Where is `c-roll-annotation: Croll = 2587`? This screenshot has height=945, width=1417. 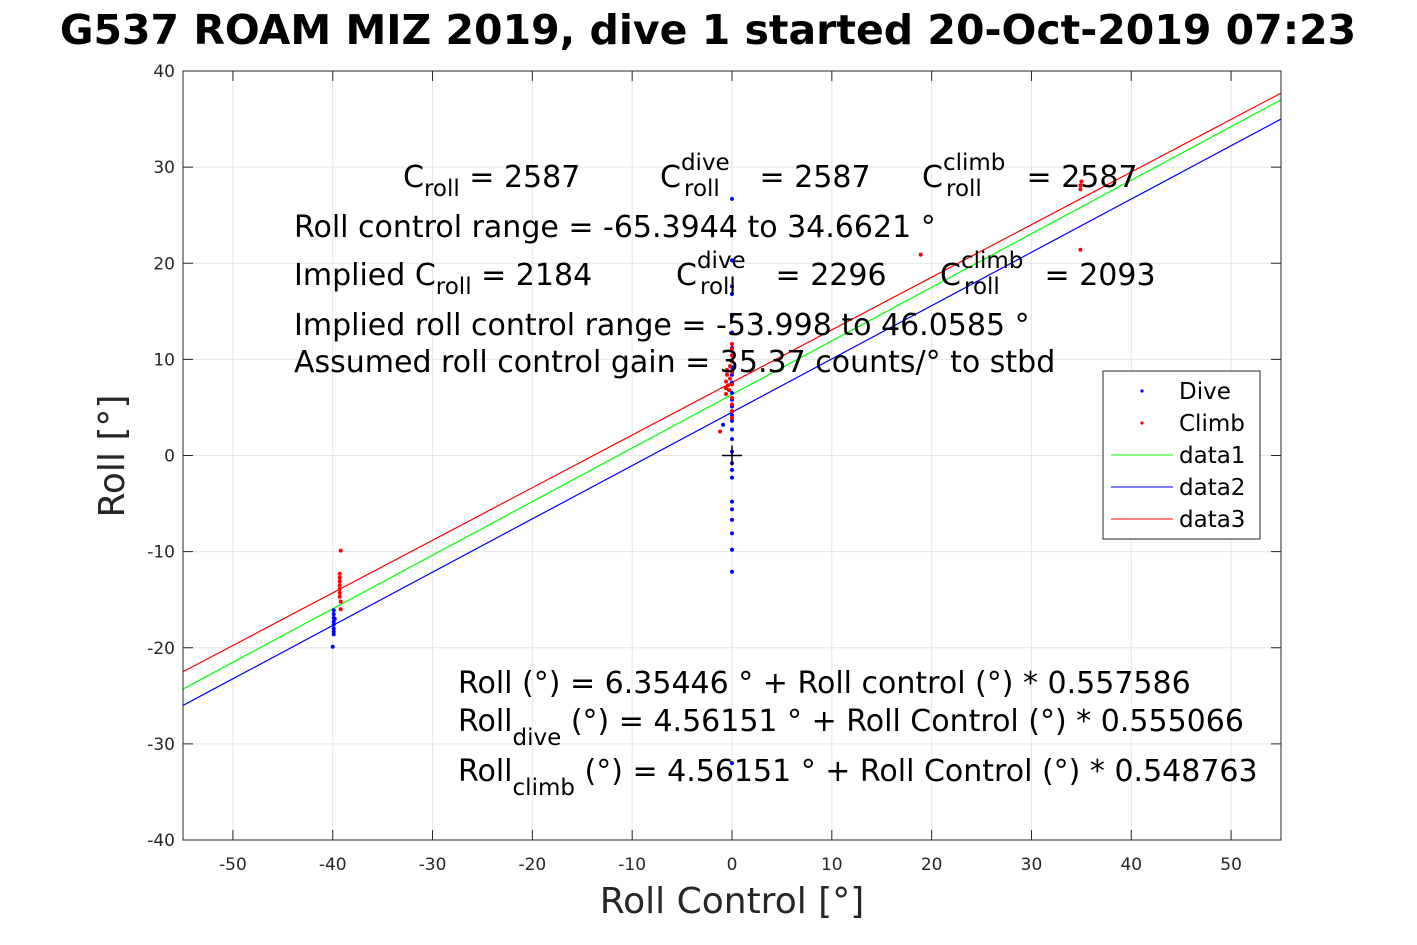 c-roll-annotation: Croll = 2587 is located at coordinates (491, 181).